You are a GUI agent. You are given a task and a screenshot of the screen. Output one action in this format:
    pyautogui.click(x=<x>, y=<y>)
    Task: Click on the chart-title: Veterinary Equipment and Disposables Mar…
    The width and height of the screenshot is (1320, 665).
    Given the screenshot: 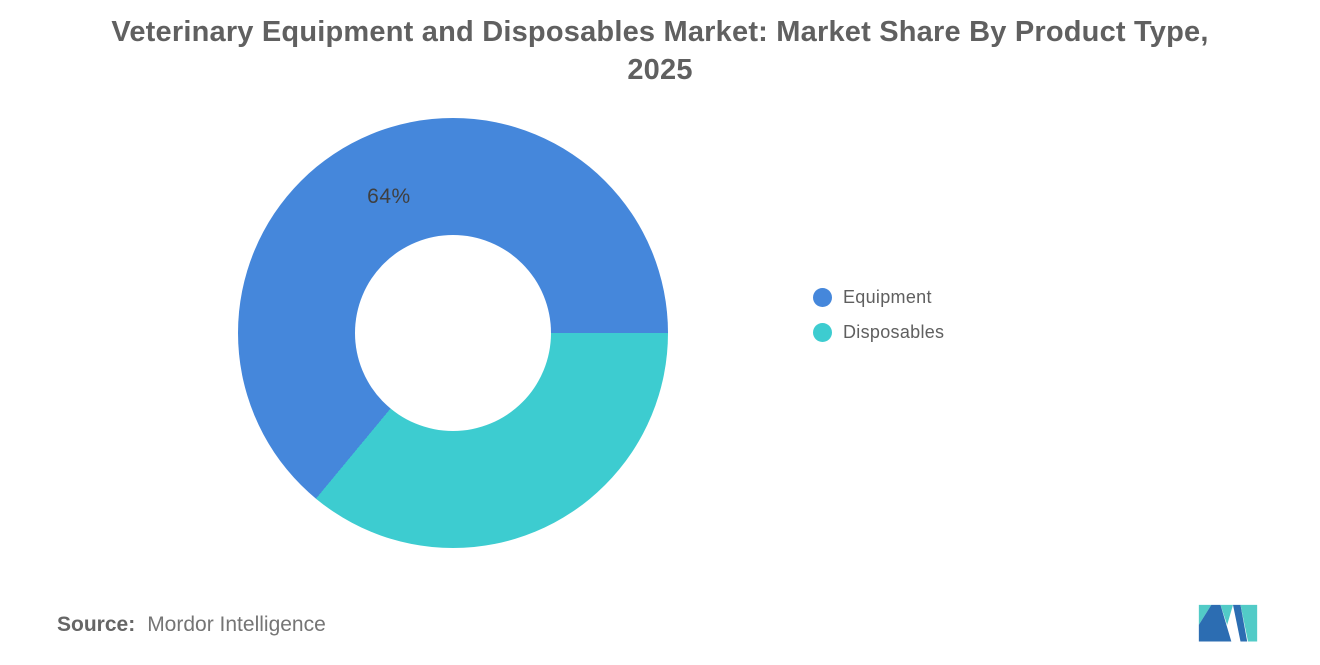 What is the action you would take?
    pyautogui.click(x=660, y=51)
    